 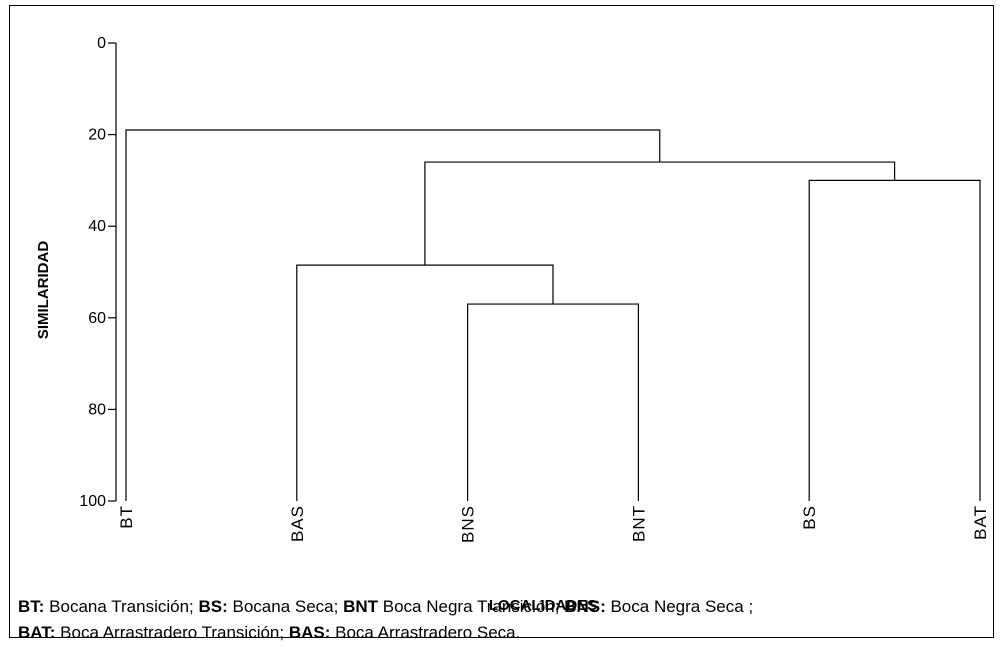 I want to click on y-tick-label: 100, so click(x=92, y=501).